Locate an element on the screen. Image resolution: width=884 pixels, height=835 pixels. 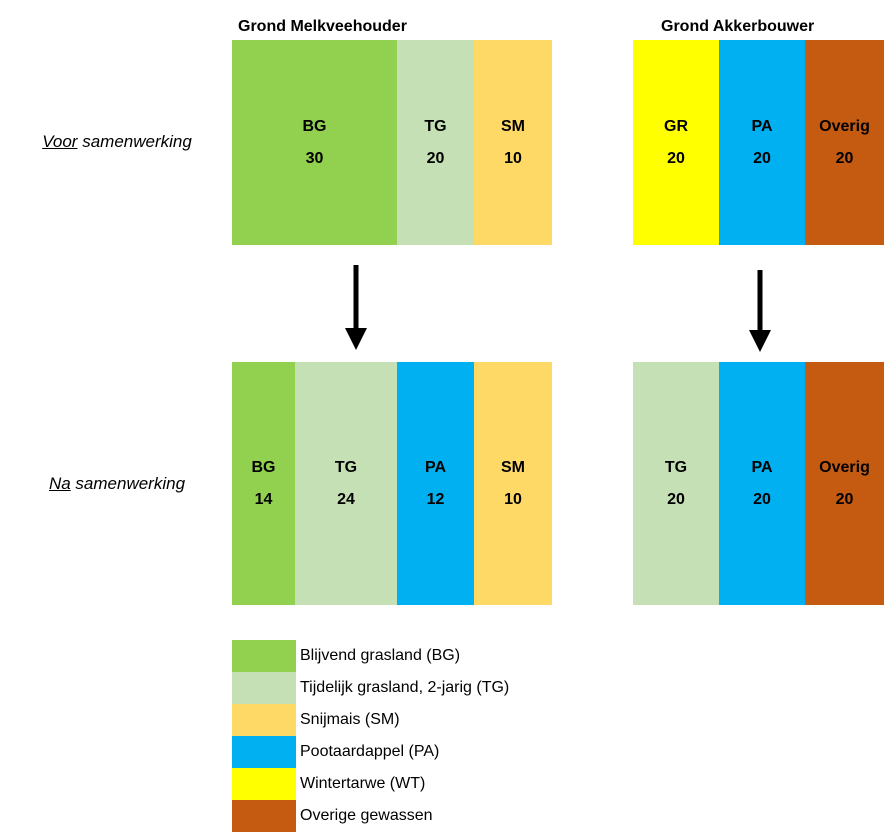
segment: TG 24 is located at coordinates (346, 483).